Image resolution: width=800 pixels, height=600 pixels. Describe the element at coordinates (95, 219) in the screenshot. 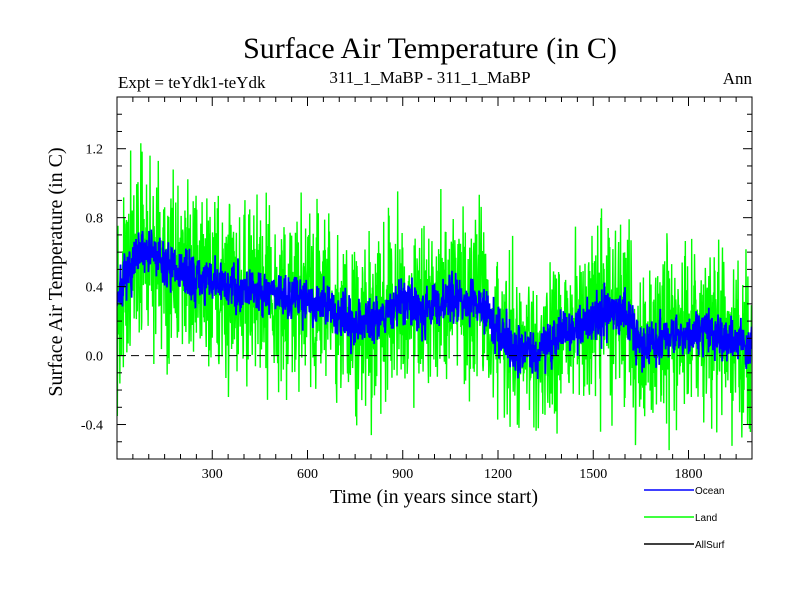

I see `y-tick-label: 0.8` at that location.